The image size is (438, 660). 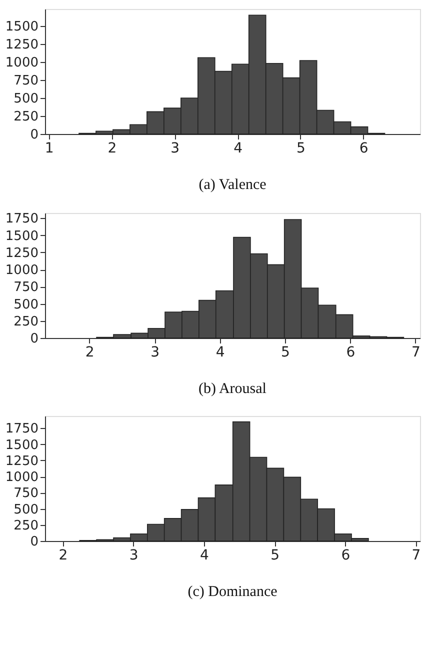 What do you see at coordinates (49, 148) in the screenshot?
I see `x-tick-label: 1` at bounding box center [49, 148].